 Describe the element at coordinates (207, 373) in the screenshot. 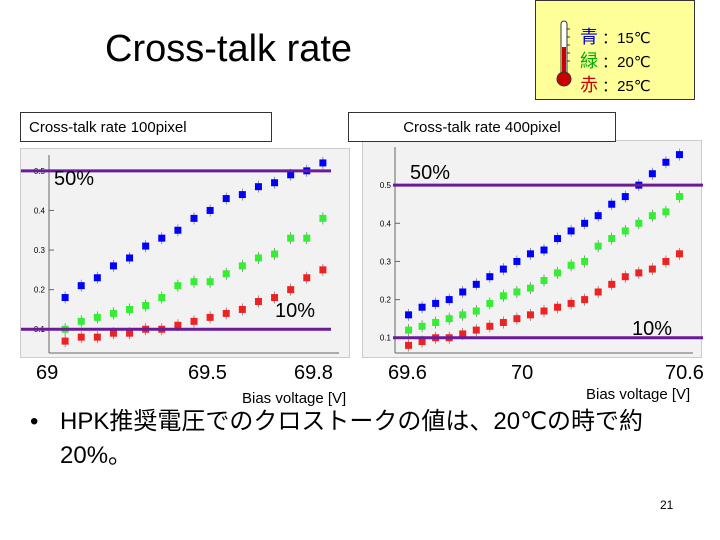

I see `left-xtick: 69.5` at that location.